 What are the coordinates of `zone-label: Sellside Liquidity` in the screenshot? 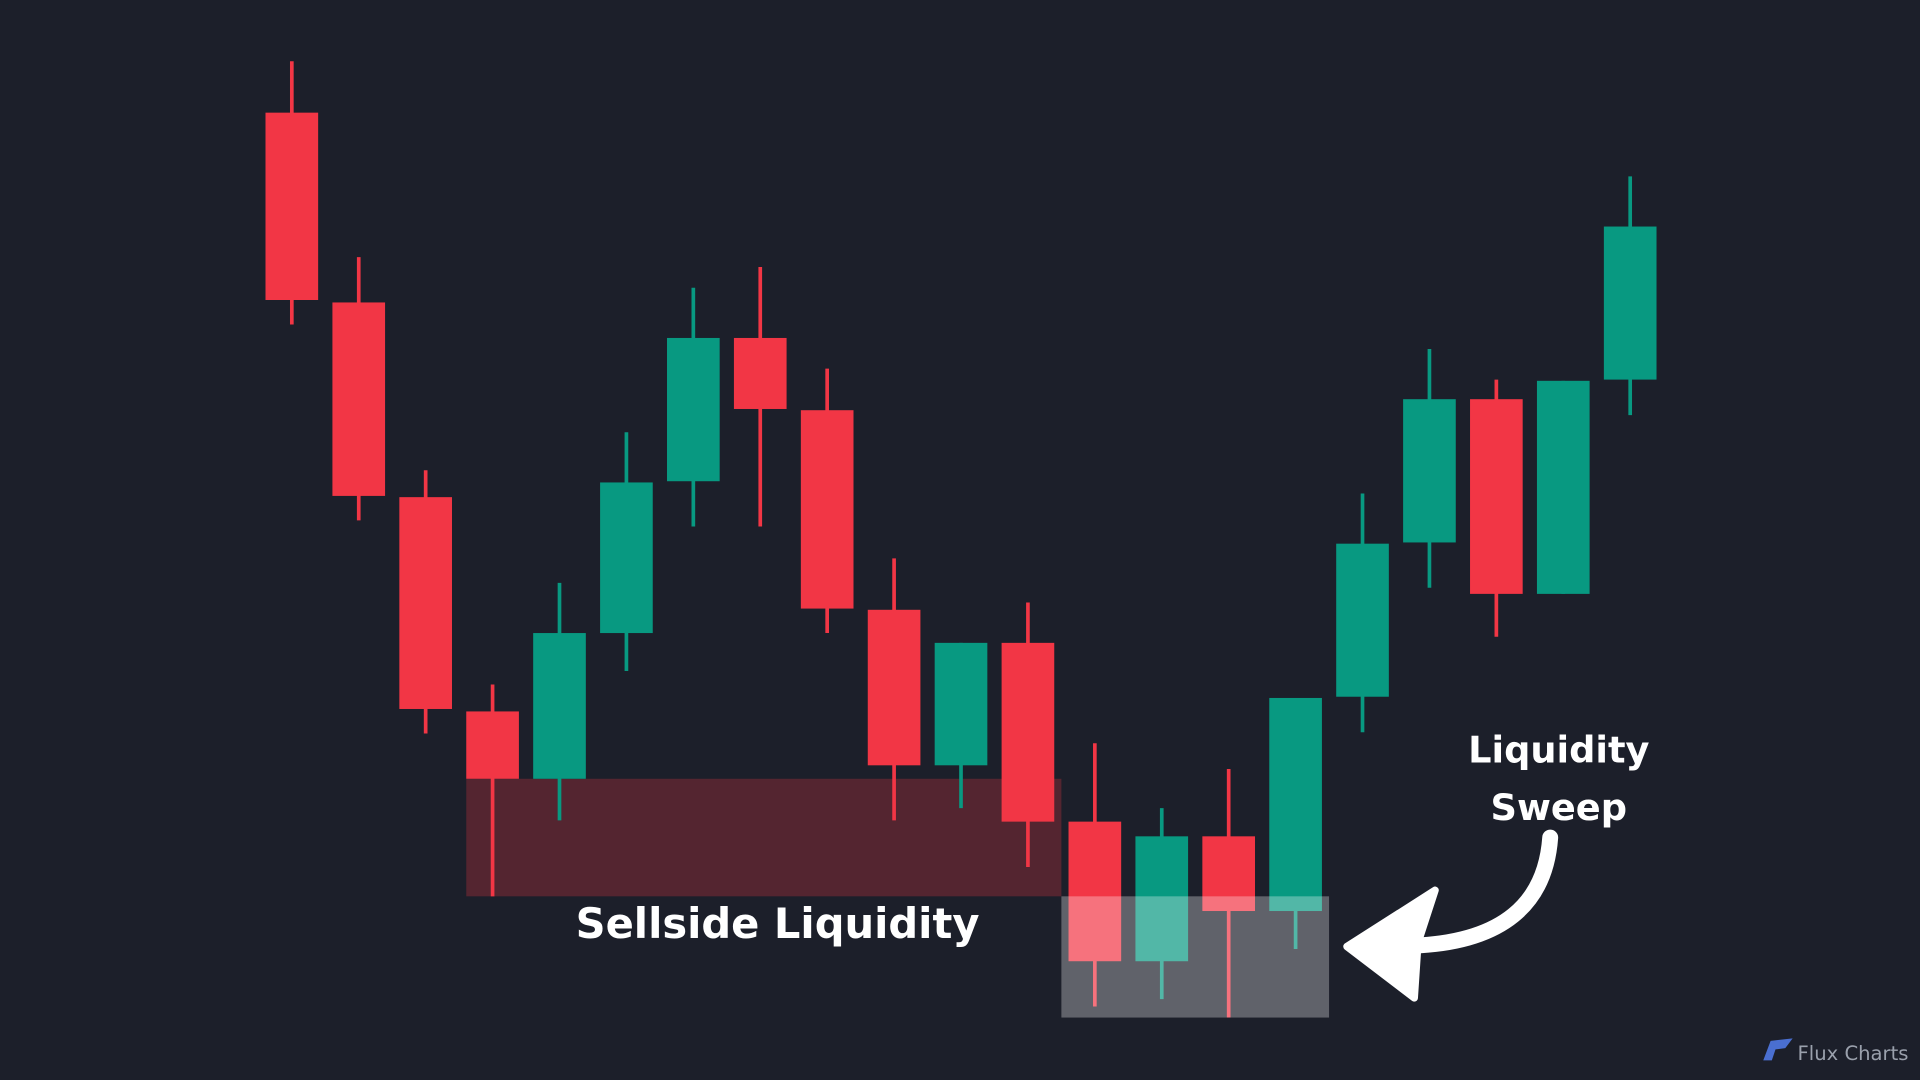 It's located at (778, 923).